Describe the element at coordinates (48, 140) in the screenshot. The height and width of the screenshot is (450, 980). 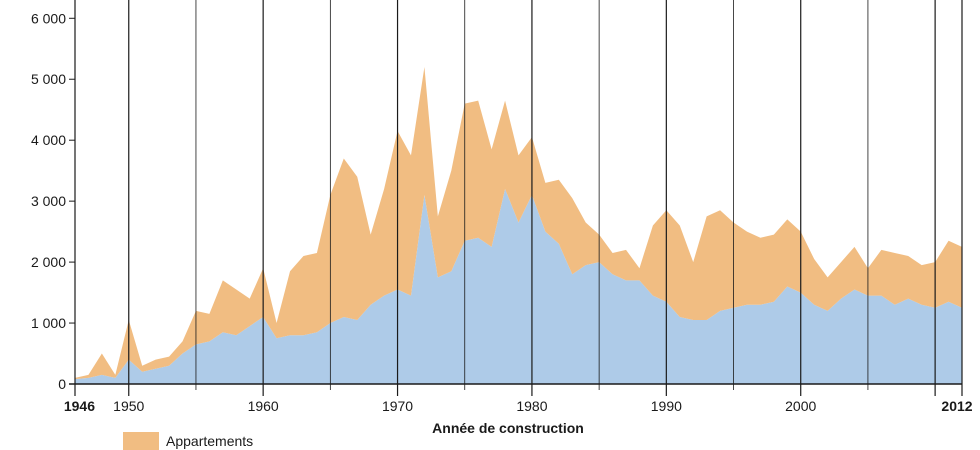
I see `y-tick-label: 4 000` at that location.